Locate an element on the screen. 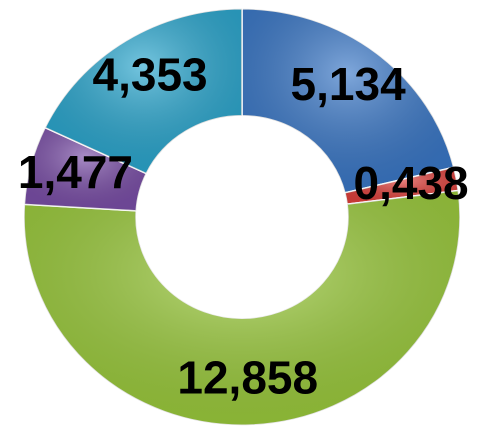 This screenshot has height=443, width=484. value-label: 4,353 is located at coordinates (150, 74).